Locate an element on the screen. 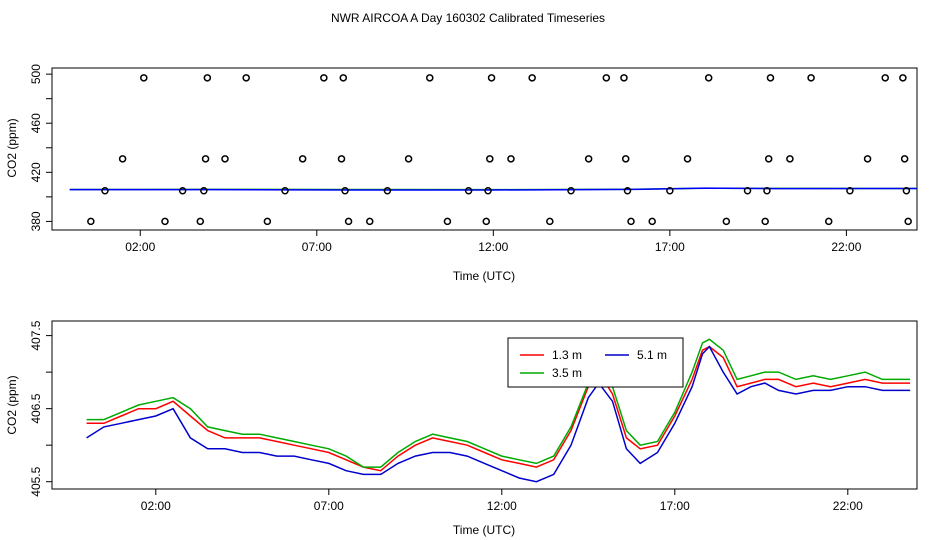 The height and width of the screenshot is (540, 936). y-tick-label: 380 is located at coordinates (36, 221).